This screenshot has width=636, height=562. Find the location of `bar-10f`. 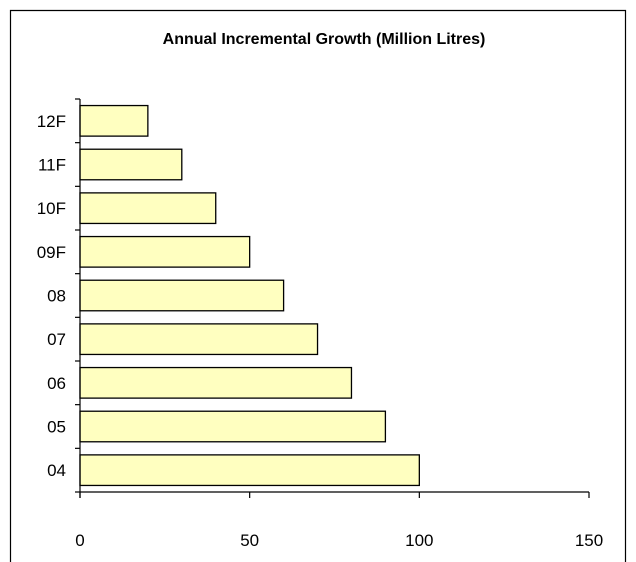

bar-10f is located at coordinates (148, 208).